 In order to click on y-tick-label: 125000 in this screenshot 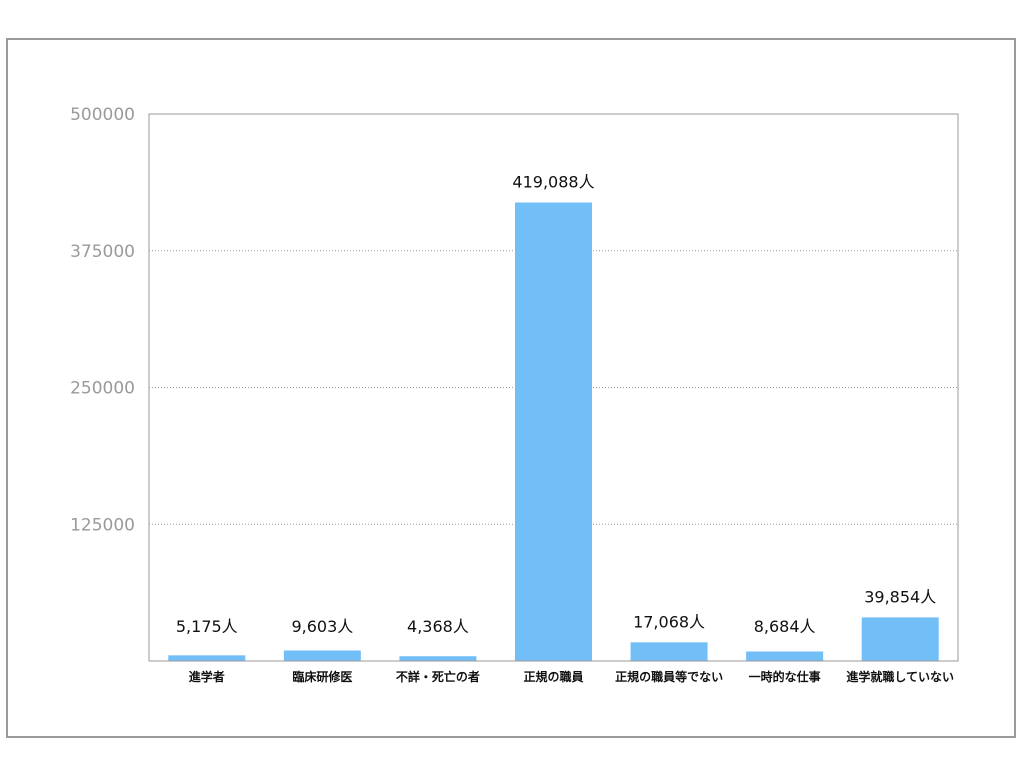, I will do `click(102, 525)`.